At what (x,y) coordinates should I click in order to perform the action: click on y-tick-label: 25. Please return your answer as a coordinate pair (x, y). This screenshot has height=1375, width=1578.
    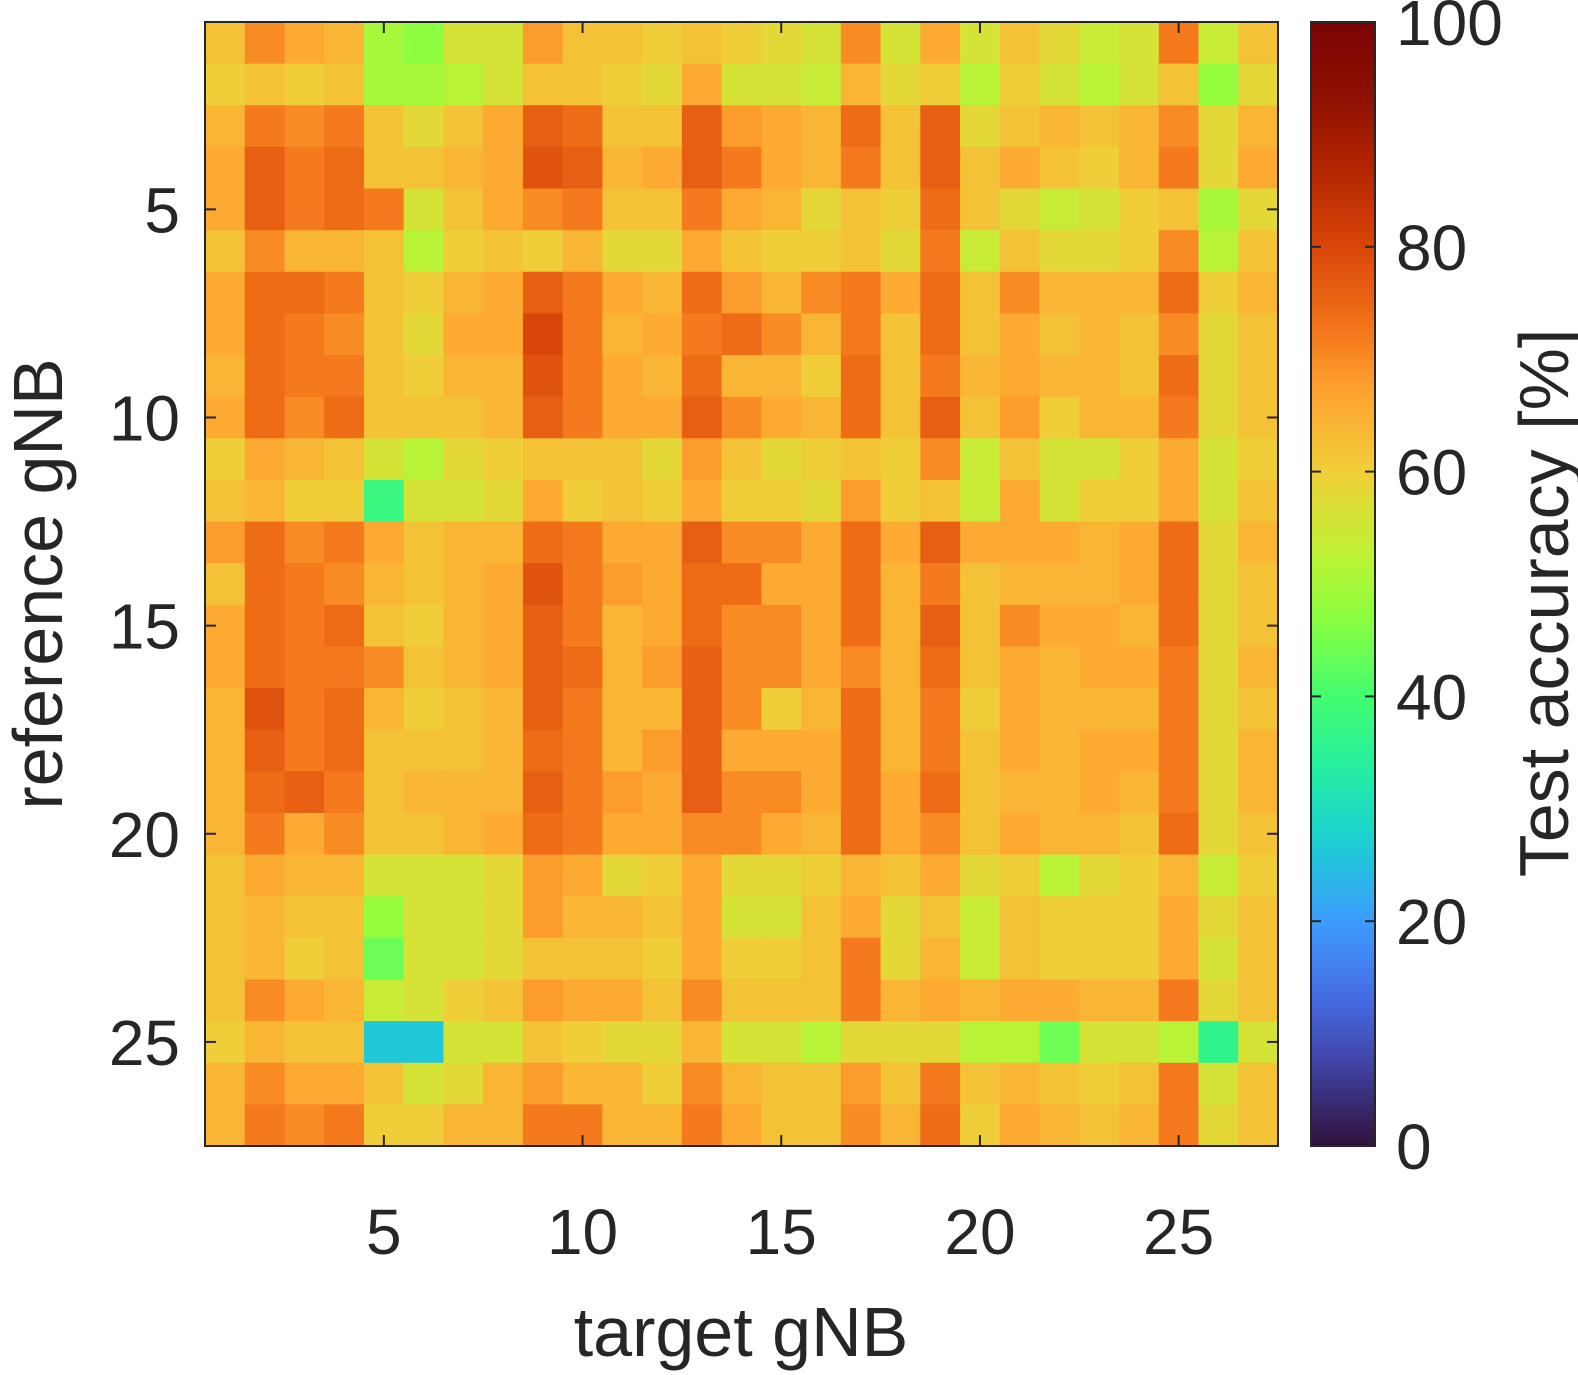
    Looking at the image, I should click on (144, 1043).